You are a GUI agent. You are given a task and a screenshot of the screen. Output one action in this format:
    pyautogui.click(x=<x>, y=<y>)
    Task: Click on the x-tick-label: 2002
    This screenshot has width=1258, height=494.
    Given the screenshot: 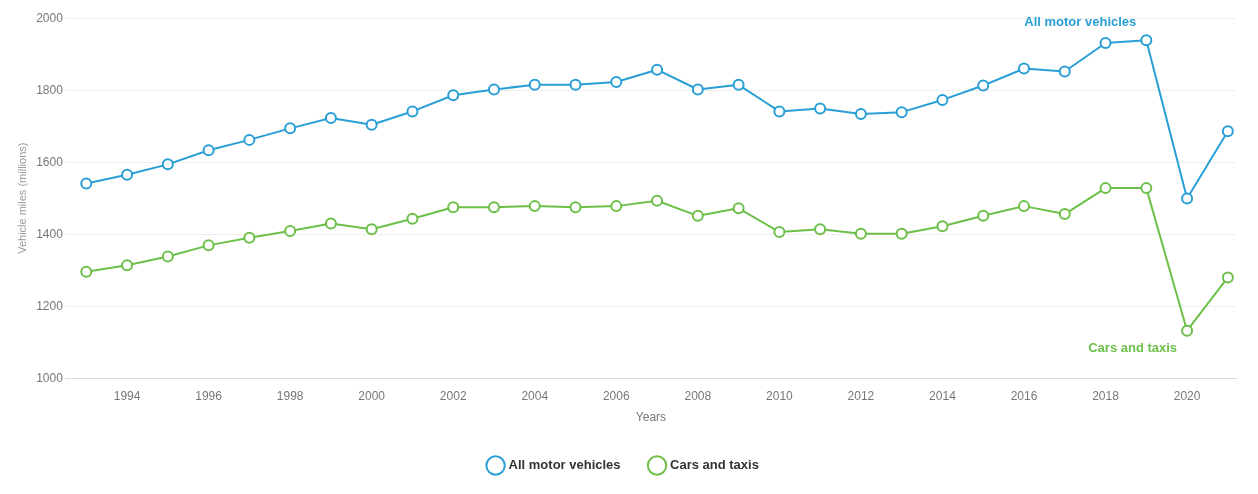 What is the action you would take?
    pyautogui.click(x=453, y=395)
    